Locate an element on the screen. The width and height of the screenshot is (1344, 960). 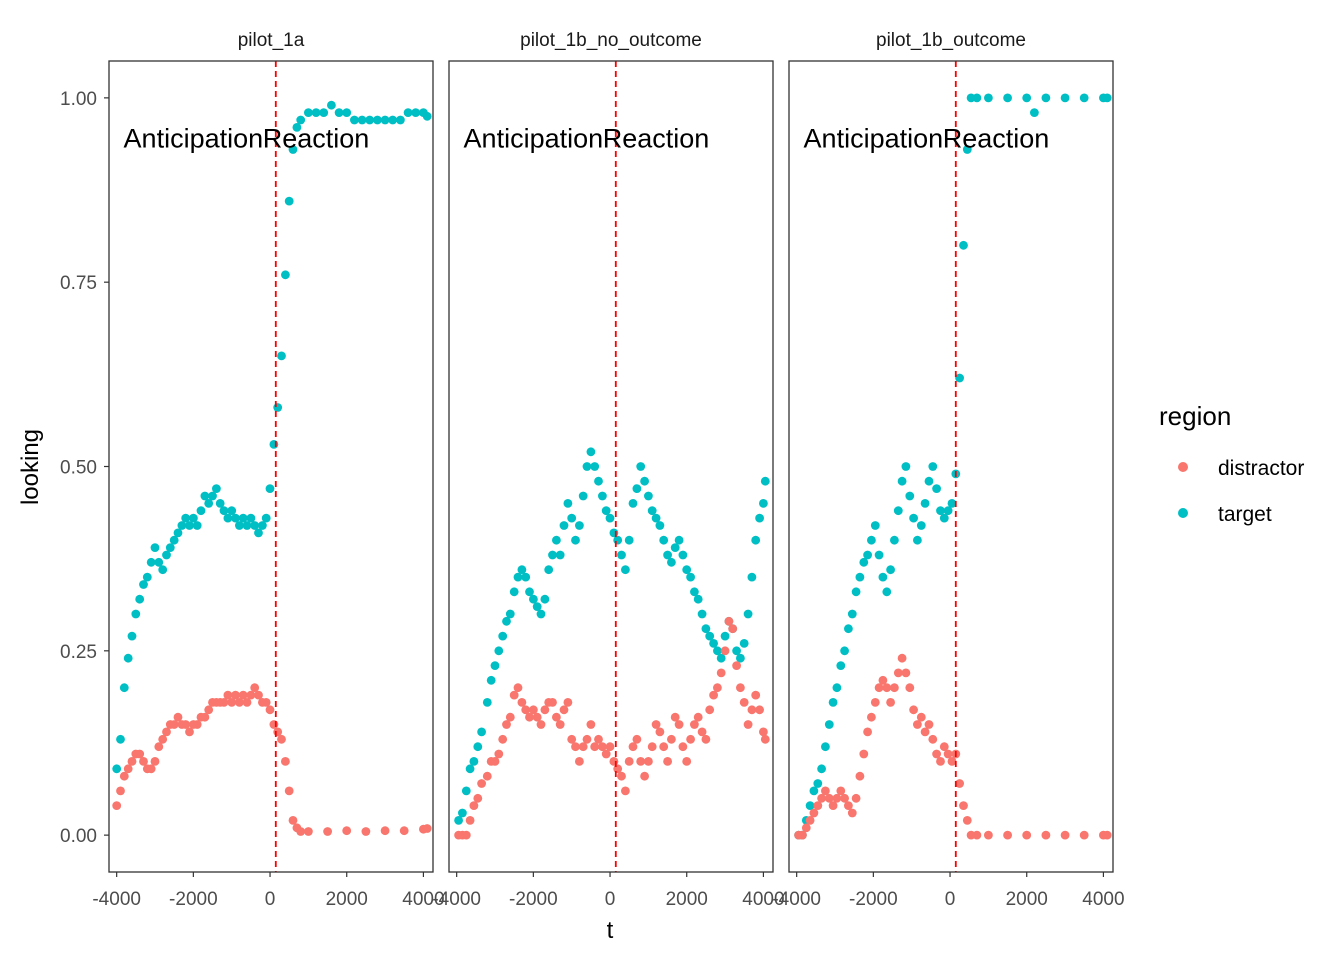
y-tick-label: 0.50 is located at coordinates (78, 468).